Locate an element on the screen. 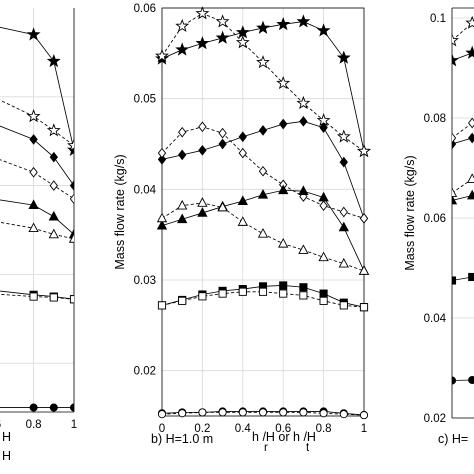 This screenshot has height=474, width=474. series-circle-filled is located at coordinates (37, 407).